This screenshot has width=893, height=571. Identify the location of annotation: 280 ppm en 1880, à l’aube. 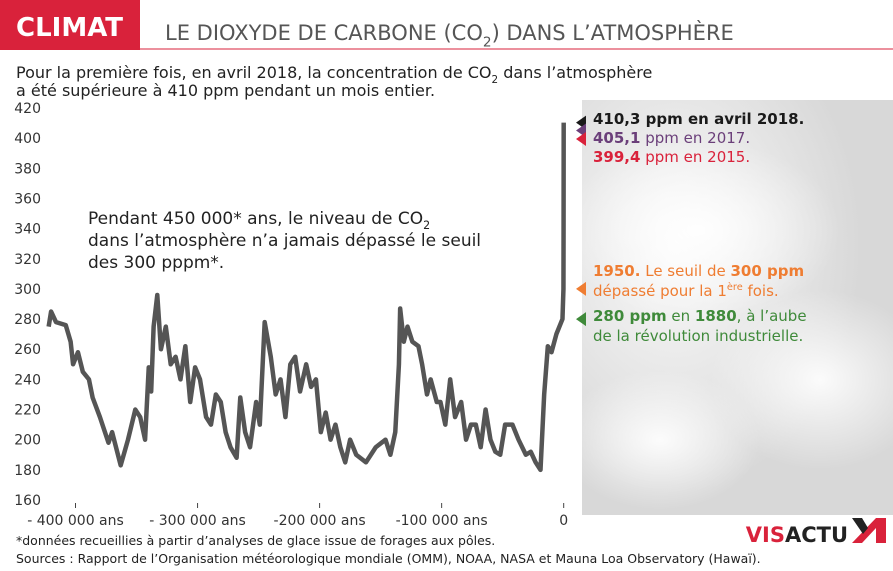
(700, 316).